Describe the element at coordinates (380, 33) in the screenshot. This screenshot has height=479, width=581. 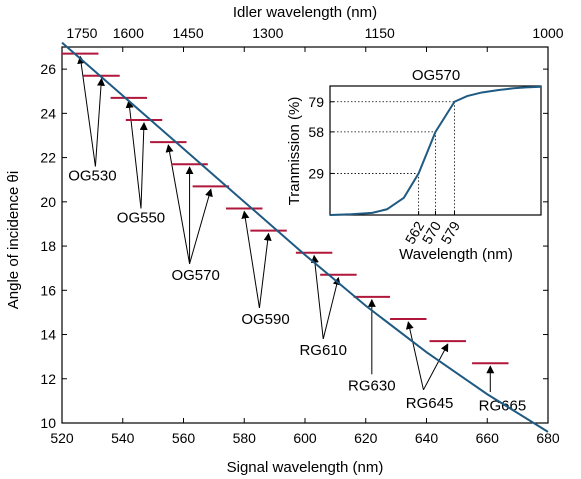
I see `main-top-x-tick-label: 1150` at that location.